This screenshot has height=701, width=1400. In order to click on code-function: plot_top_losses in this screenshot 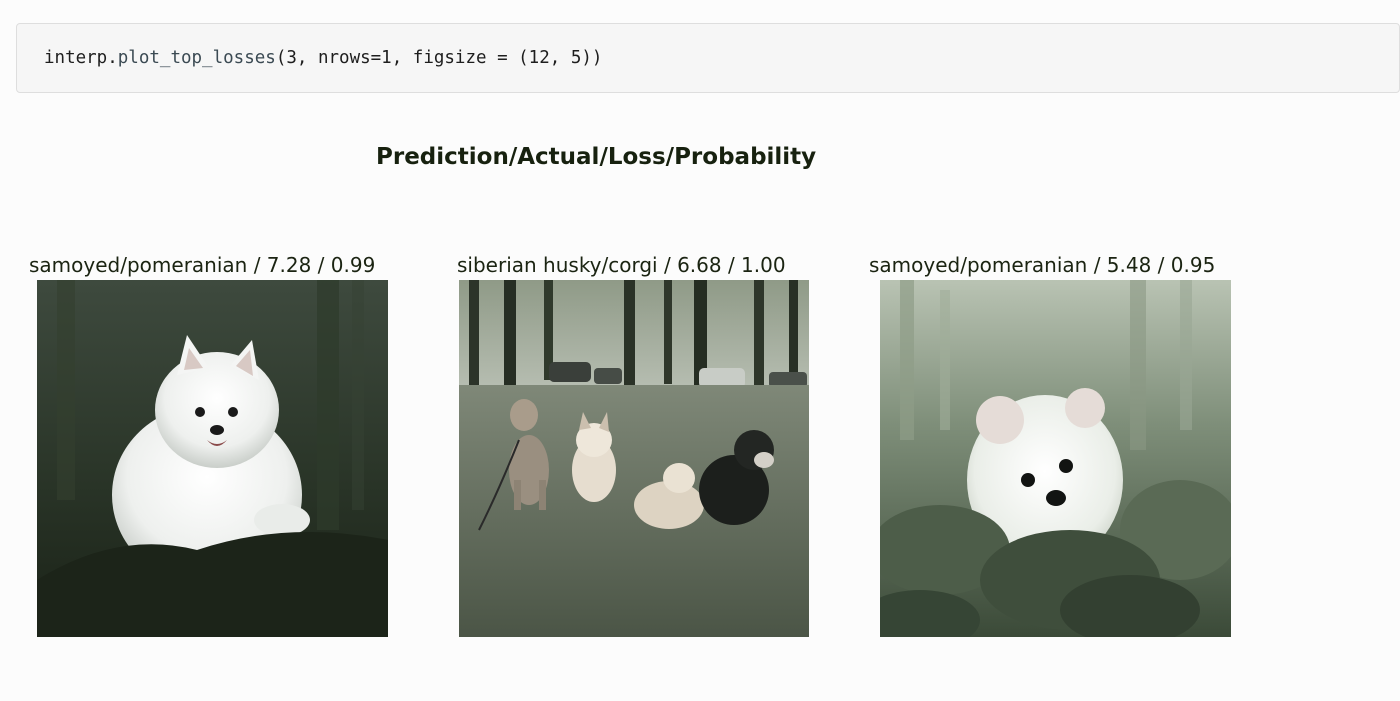, I will do `click(196, 58)`.